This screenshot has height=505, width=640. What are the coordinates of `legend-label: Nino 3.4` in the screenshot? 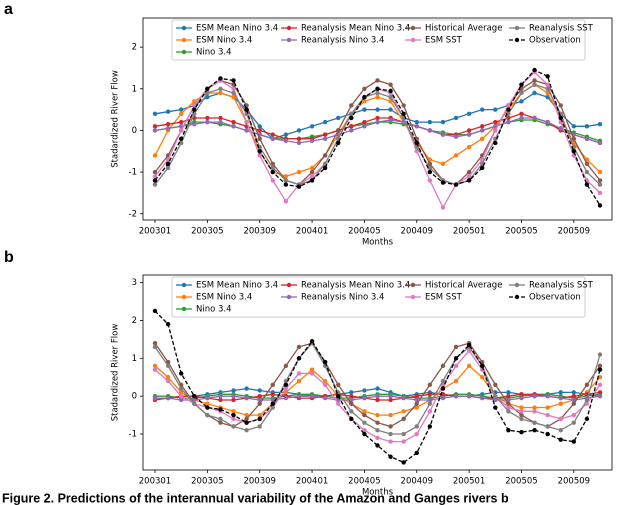 It's located at (214, 53).